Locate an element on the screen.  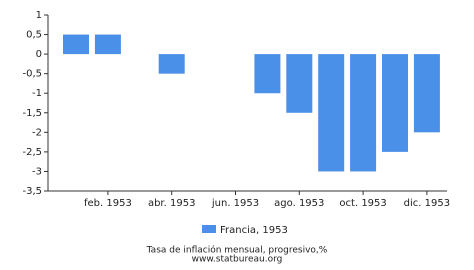
y-tick-label: -2 is located at coordinates (37, 132).